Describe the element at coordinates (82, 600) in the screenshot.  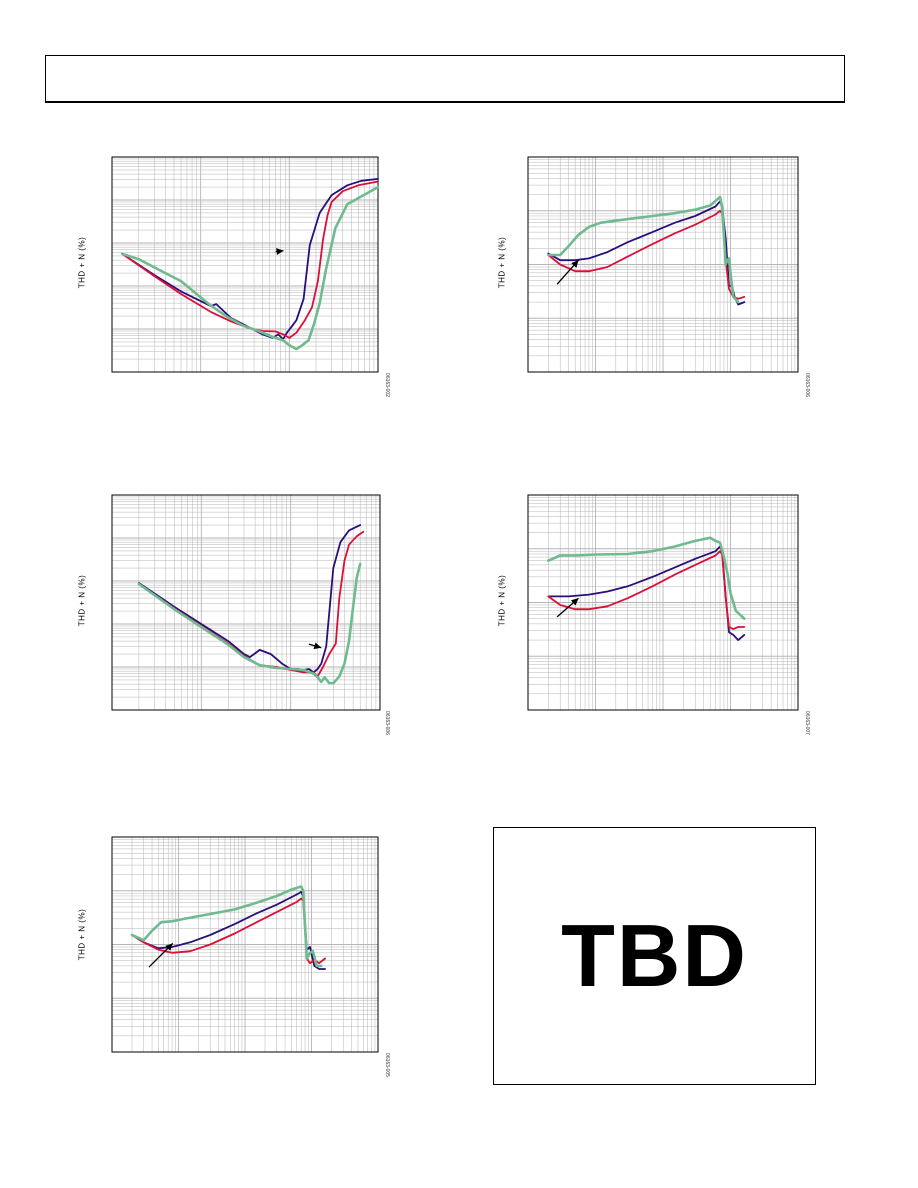
I see `chart-3-y-axis-label: THD + N (%)` at that location.